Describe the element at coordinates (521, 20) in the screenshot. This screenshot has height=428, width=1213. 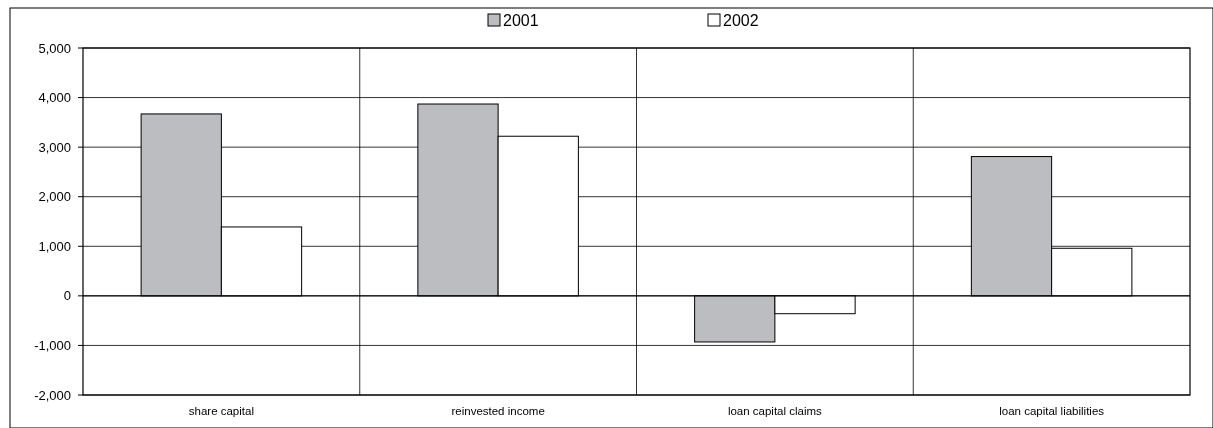
I see `legend-label: 2001` at that location.